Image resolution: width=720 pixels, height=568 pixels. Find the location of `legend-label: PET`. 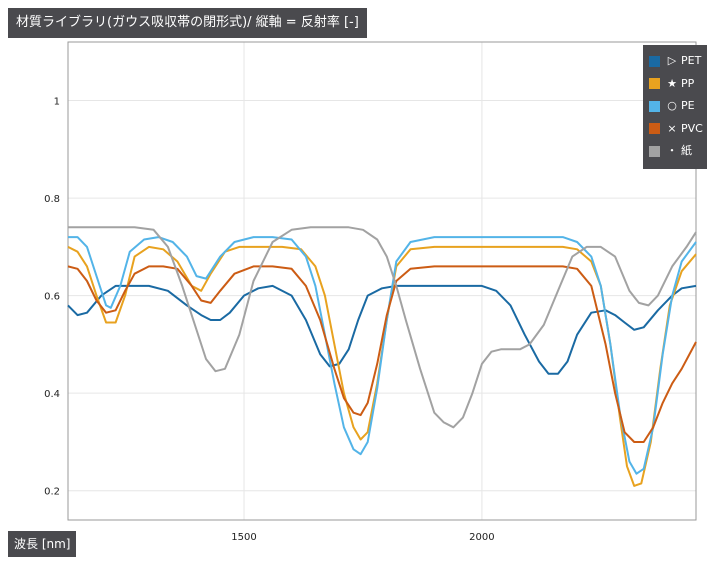

legend-label: PET is located at coordinates (691, 60).